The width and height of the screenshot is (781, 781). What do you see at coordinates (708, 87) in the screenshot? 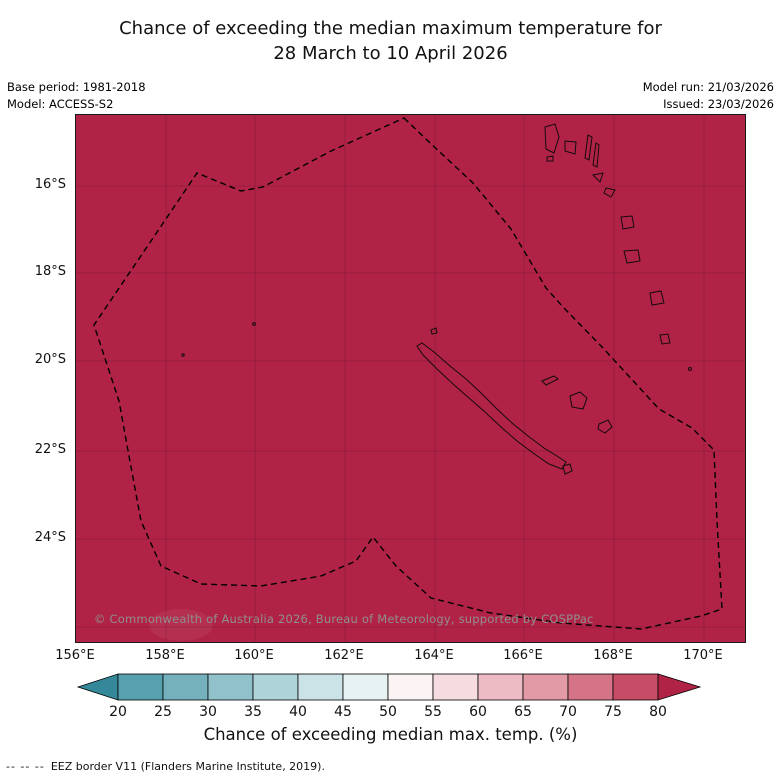
I see `model-run-label: Model run: 21/03/2026` at bounding box center [708, 87].